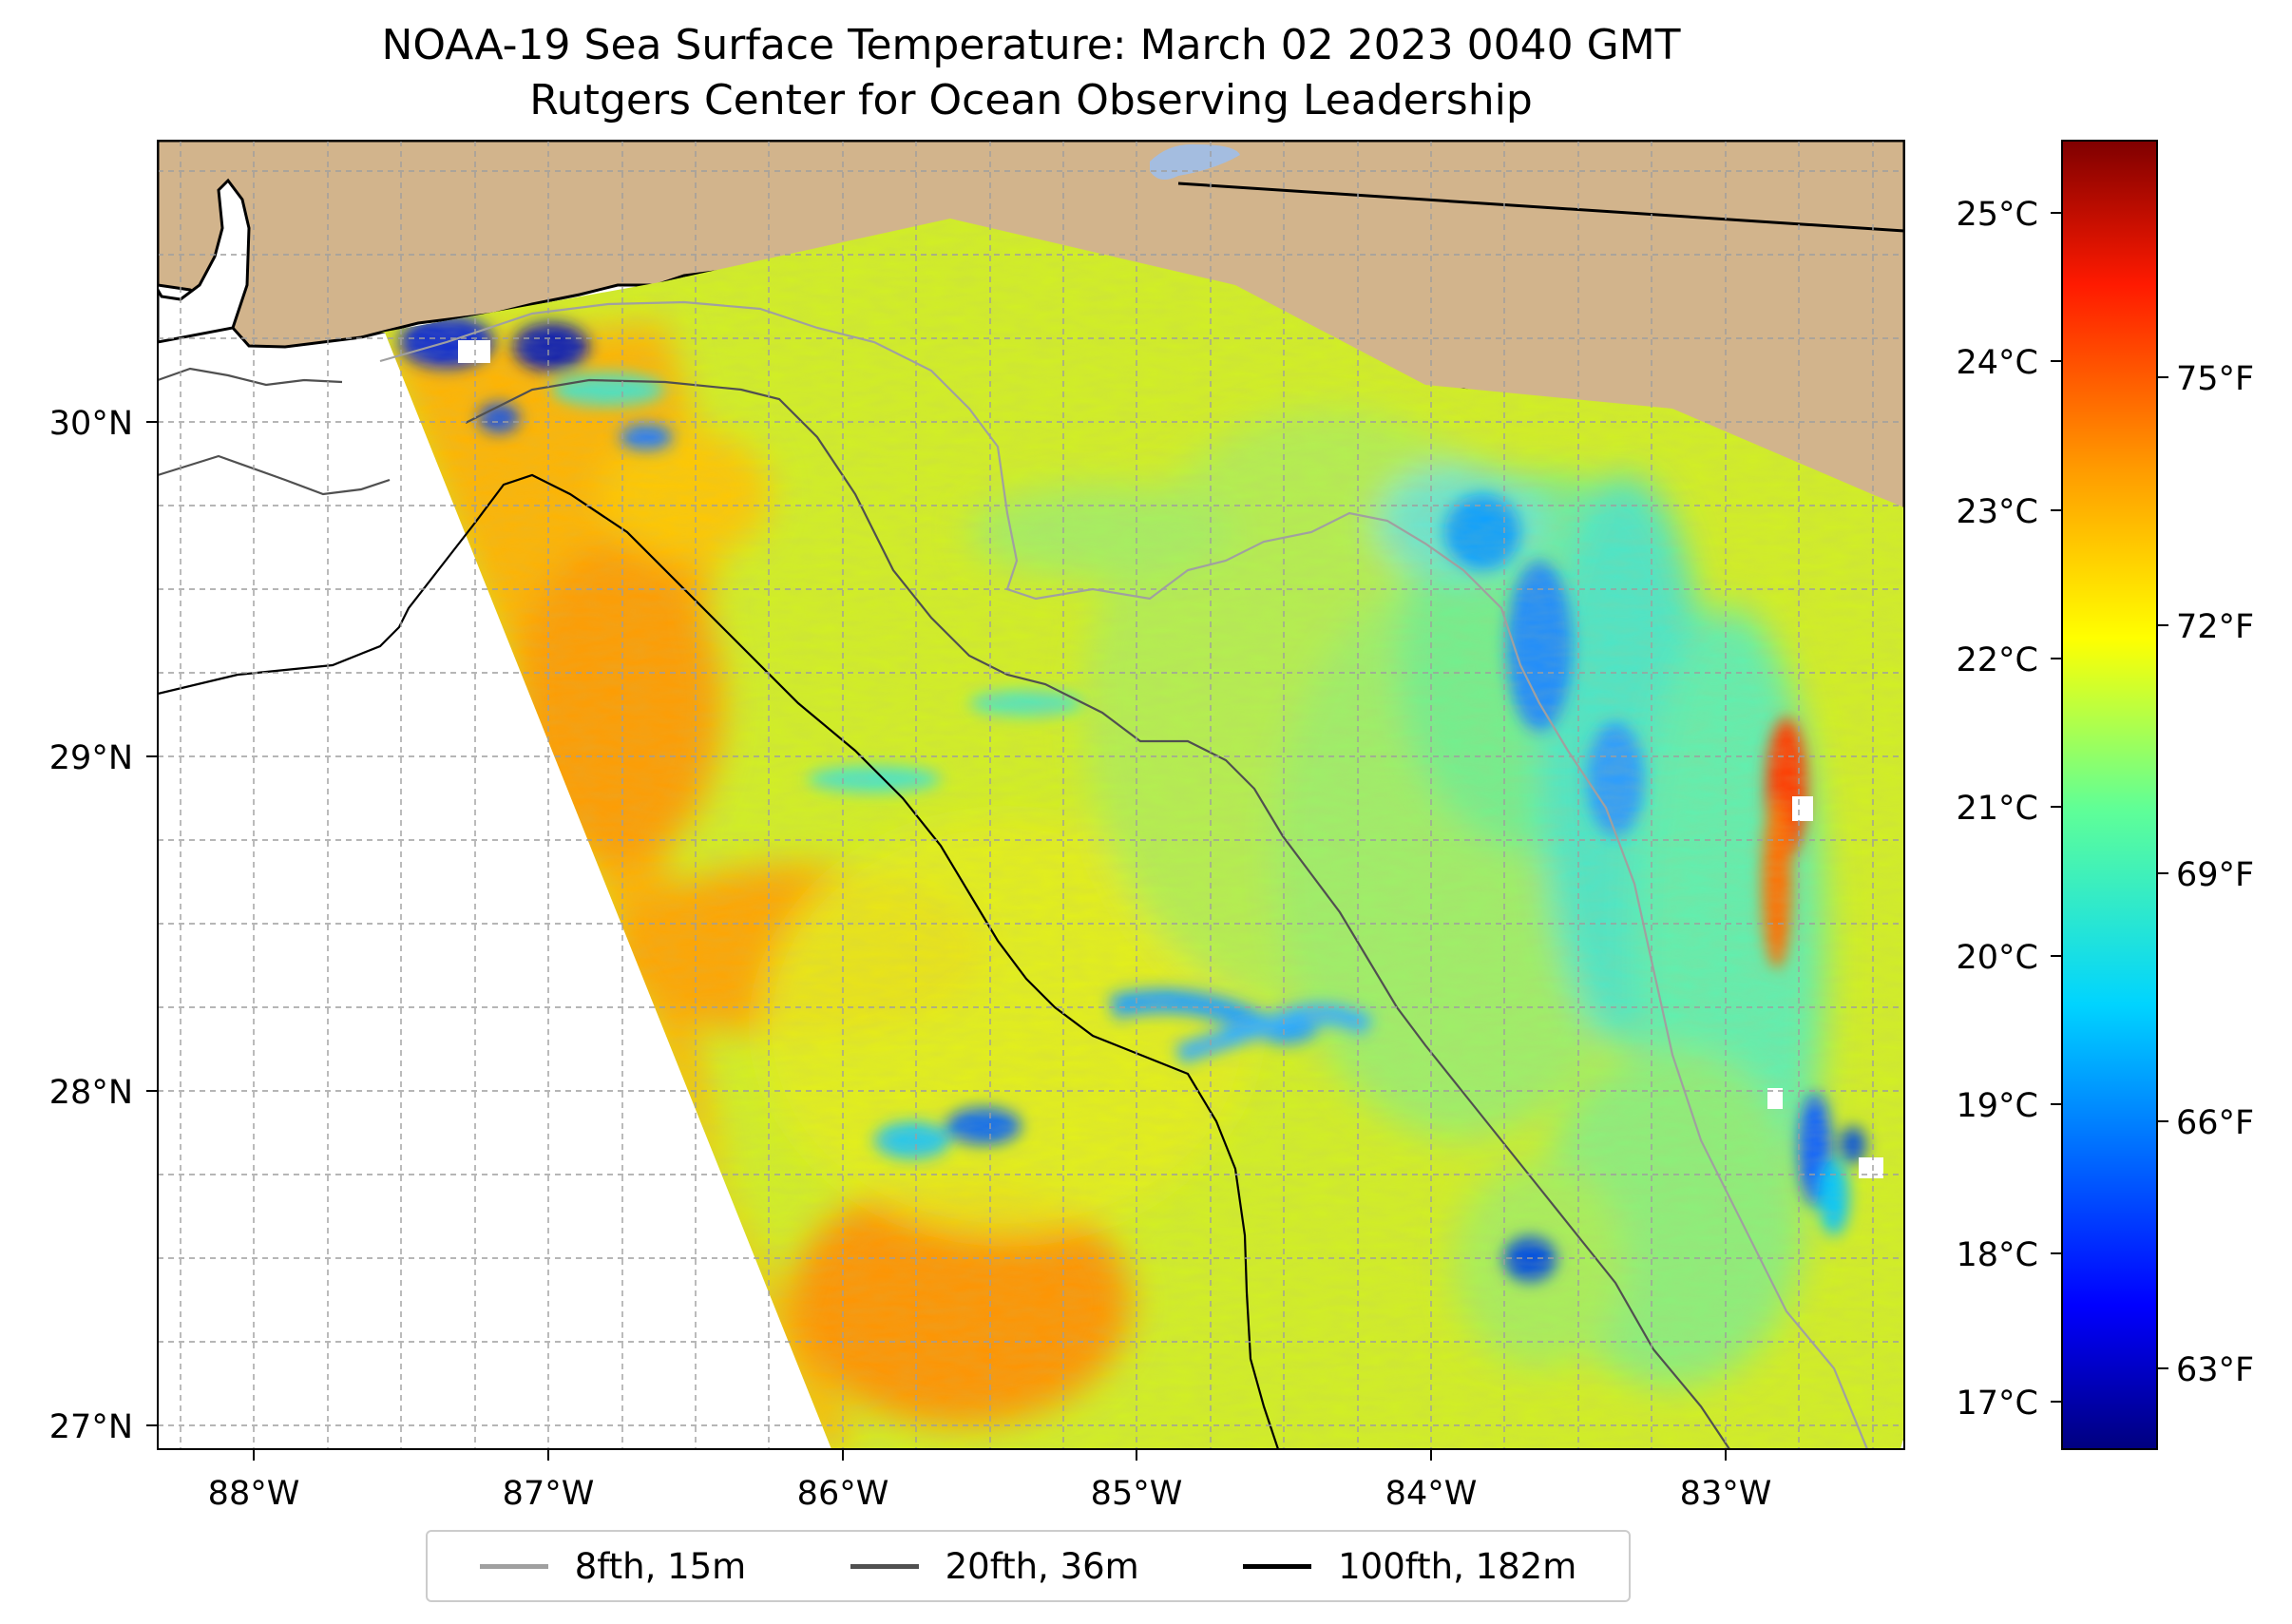 This screenshot has height=1624, width=2292. What do you see at coordinates (2056, 807) in the screenshot?
I see `colorbar-celsius-ticks` at bounding box center [2056, 807].